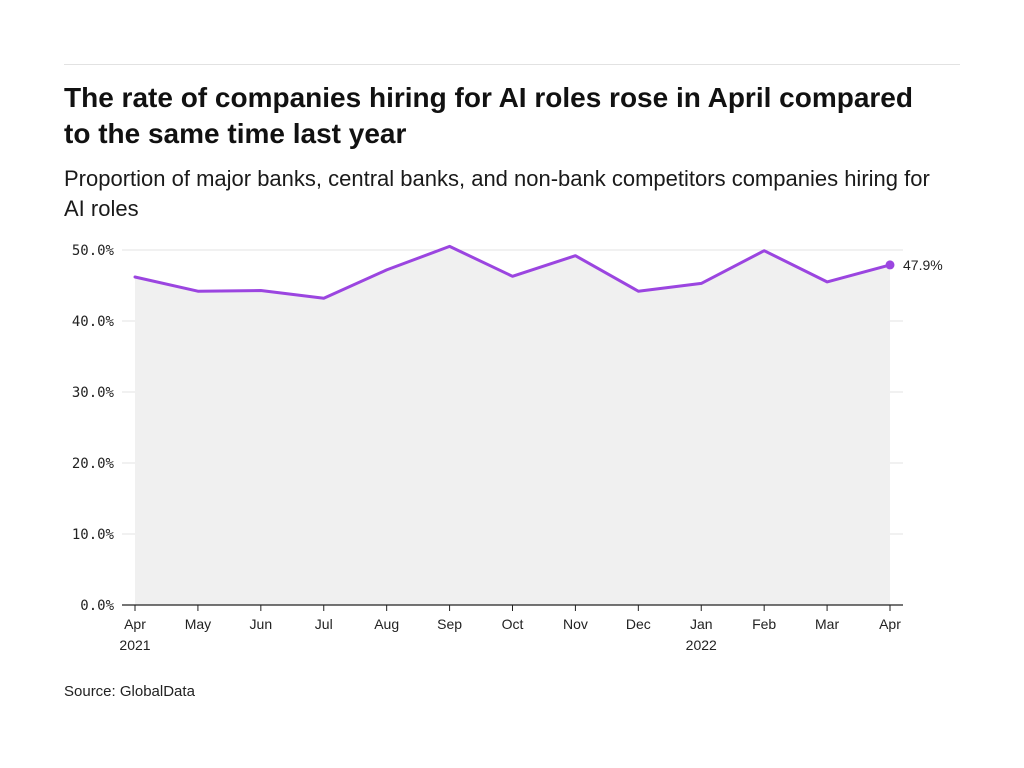 This screenshot has width=1024, height=768. Describe the element at coordinates (827, 624) in the screenshot. I see `x-tick-label: Mar` at that location.